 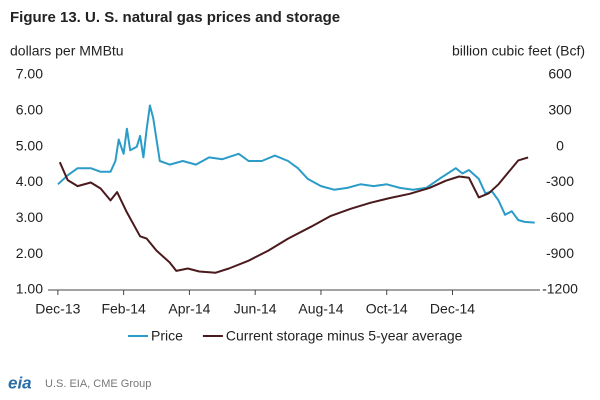 What do you see at coordinates (29, 145) in the screenshot?
I see `y-tick-label: 5.00` at bounding box center [29, 145].